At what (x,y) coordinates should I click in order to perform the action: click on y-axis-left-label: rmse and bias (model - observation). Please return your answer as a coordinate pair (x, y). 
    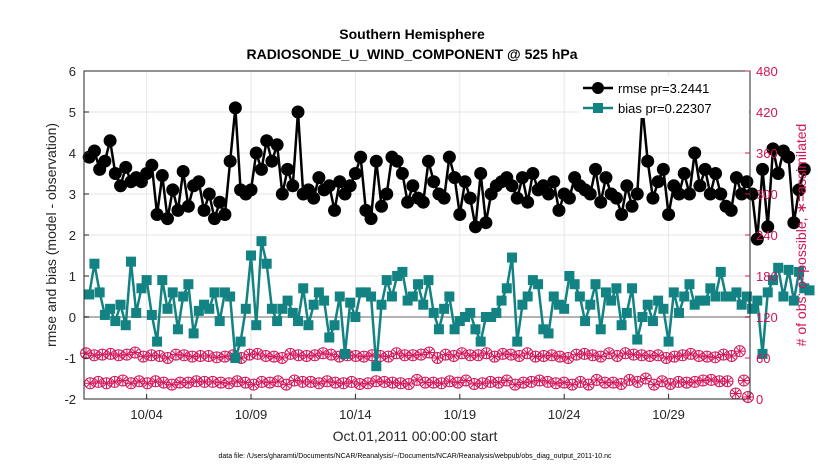
    Looking at the image, I should click on (51, 235).